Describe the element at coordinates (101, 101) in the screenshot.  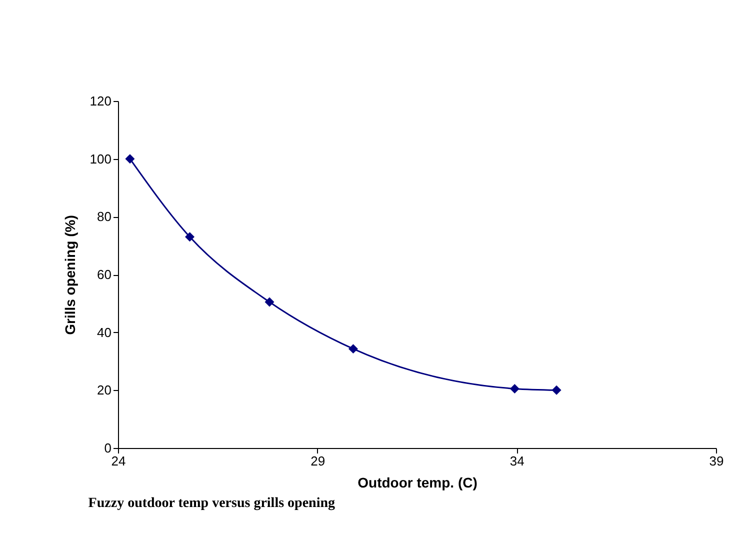
I see `y-tick-label: 120` at that location.